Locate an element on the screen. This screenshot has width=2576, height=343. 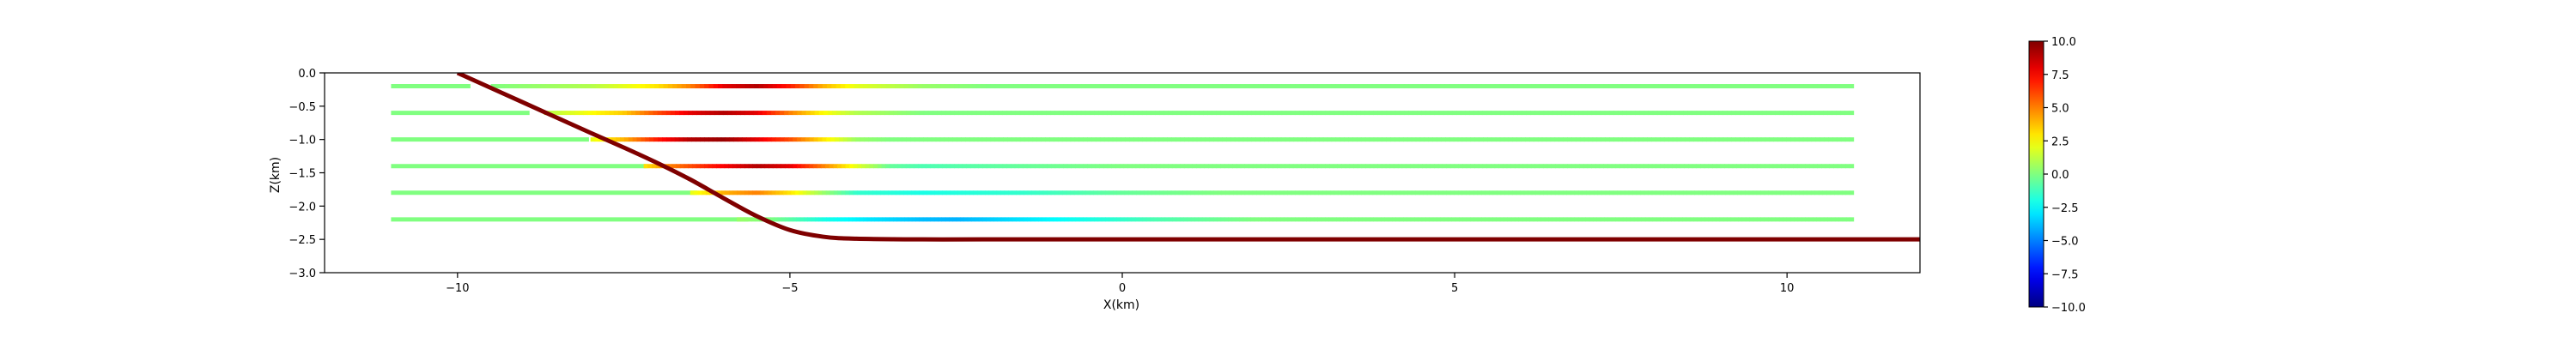
y-tick-label: −2.5 is located at coordinates (302, 241).